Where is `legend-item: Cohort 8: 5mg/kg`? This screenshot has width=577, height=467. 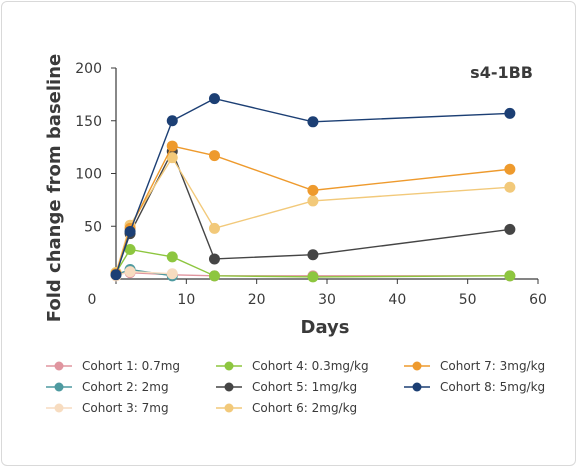
legend-item: Cohort 8: 5mg/kg is located at coordinates (474, 387).